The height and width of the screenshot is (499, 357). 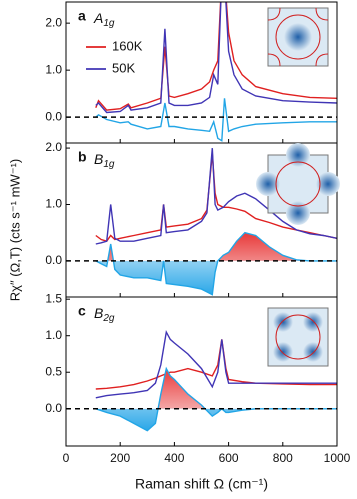 I want to click on inset-b, so click(x=298, y=184).